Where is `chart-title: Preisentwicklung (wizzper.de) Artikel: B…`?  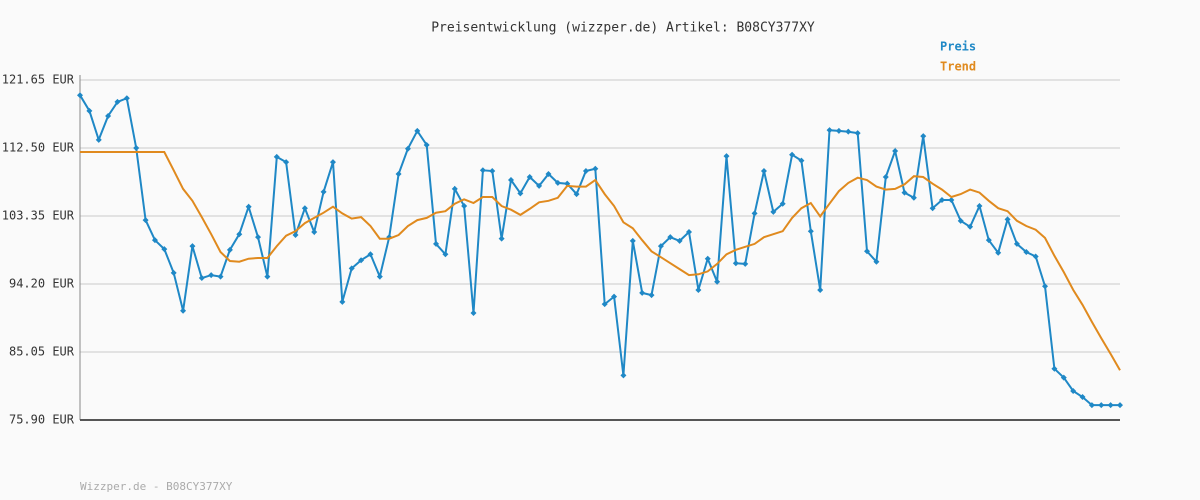 chart-title: Preisentwicklung (wizzper.de) Artikel: B… is located at coordinates (623, 28).